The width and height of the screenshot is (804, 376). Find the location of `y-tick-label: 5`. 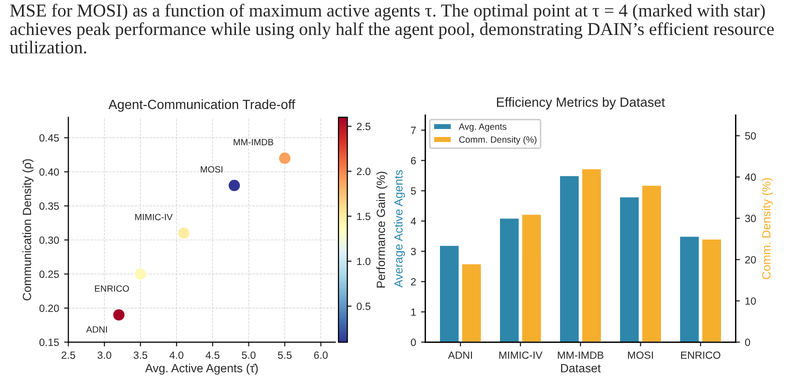

y-tick-label: 5 is located at coordinates (413, 191).